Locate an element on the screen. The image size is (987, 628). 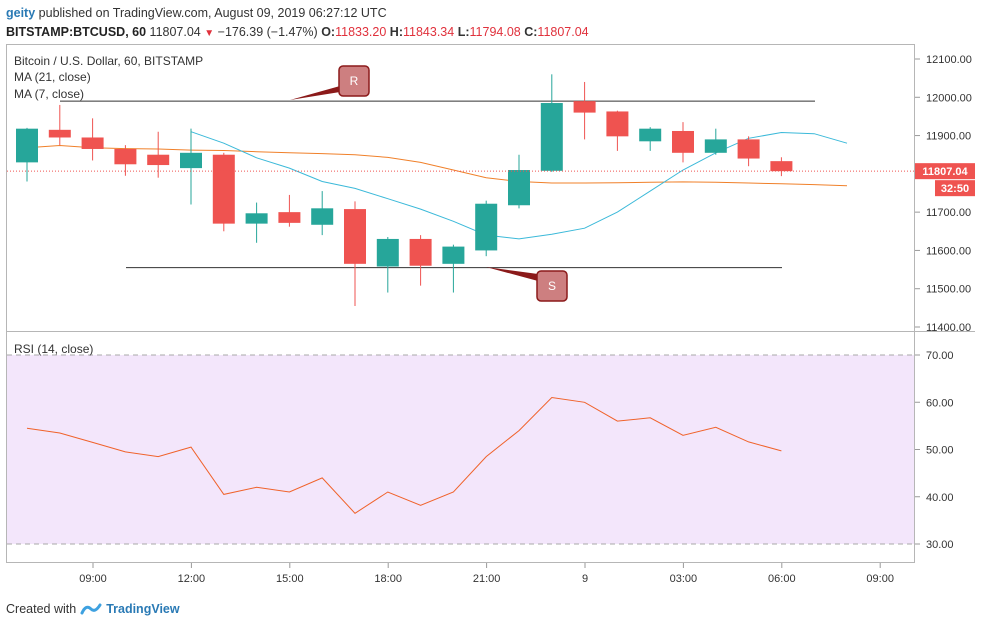
resistance-callout-box is located at coordinates (354, 81).